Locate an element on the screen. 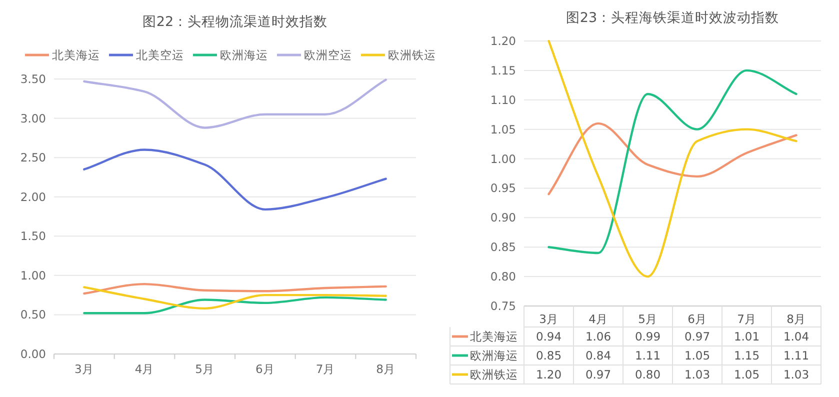  ytick: 1.05 is located at coordinates (503, 129).